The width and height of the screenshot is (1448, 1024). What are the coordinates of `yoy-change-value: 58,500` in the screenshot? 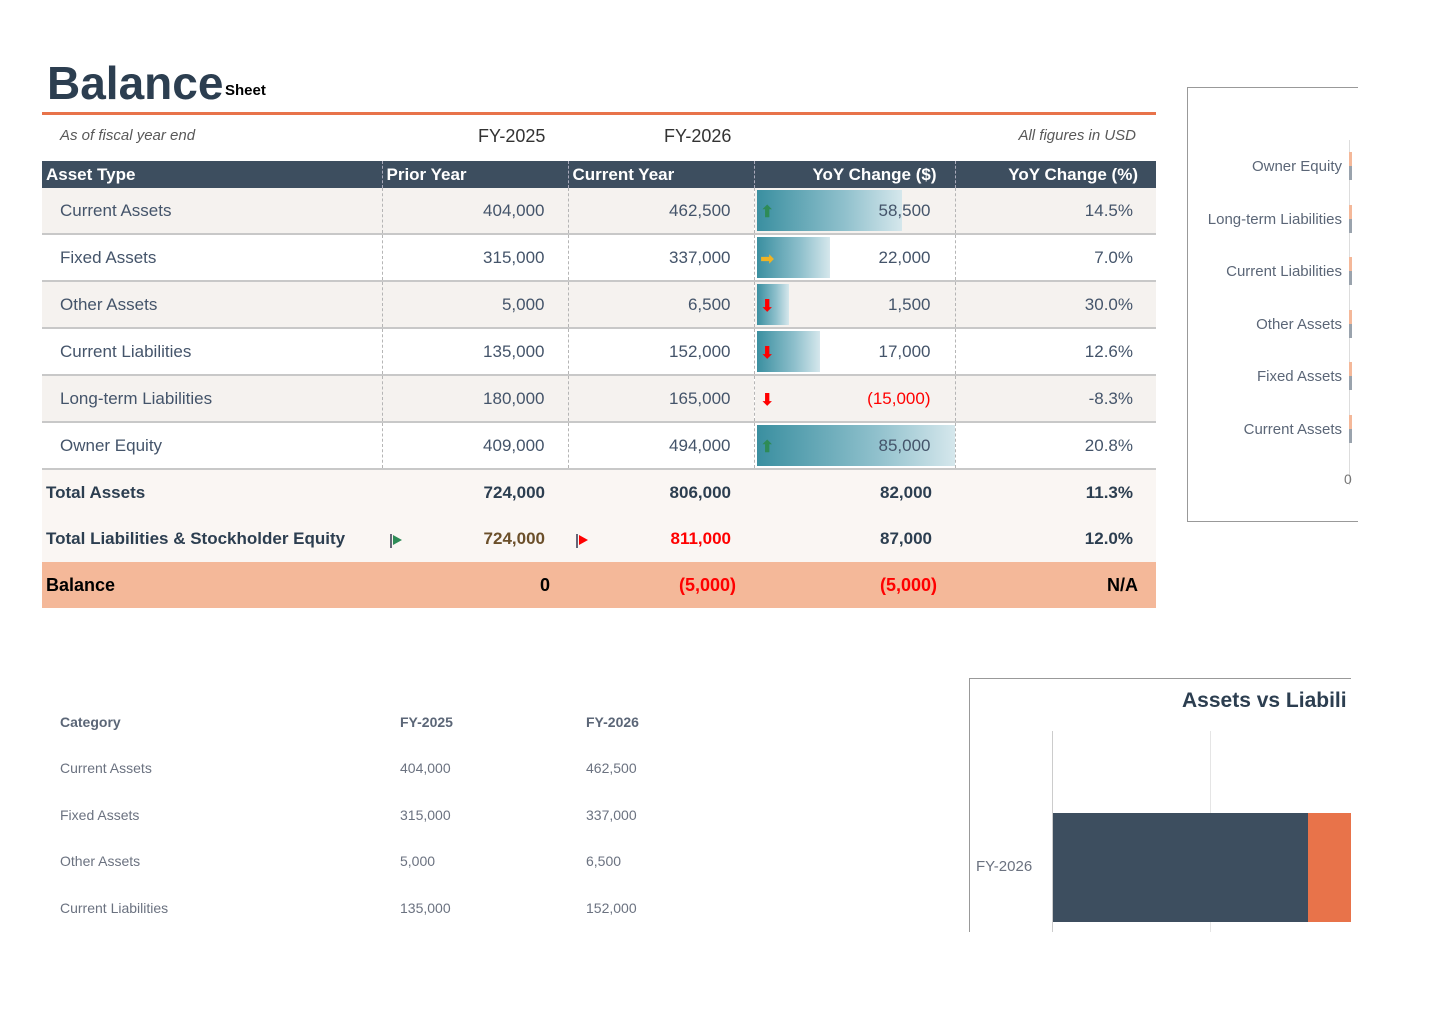 It's located at (904, 210).